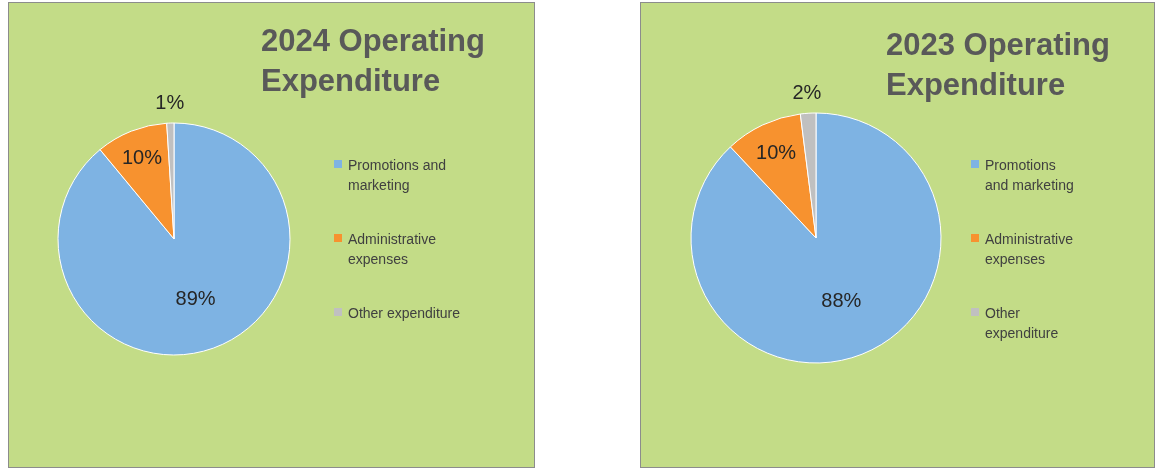  Describe the element at coordinates (807, 91) in the screenshot. I see `data-label: 2%` at that location.